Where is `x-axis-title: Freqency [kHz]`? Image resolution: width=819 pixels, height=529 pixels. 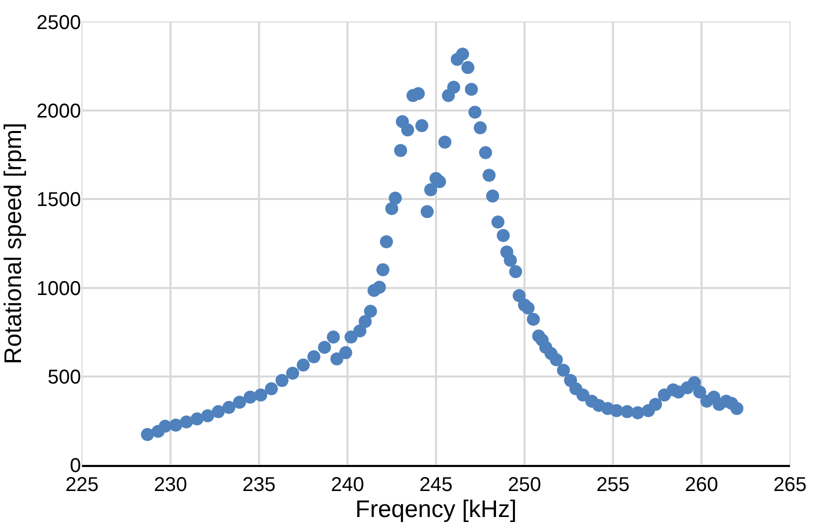 x-axis-title: Freqency [kHz] is located at coordinates (436, 509).